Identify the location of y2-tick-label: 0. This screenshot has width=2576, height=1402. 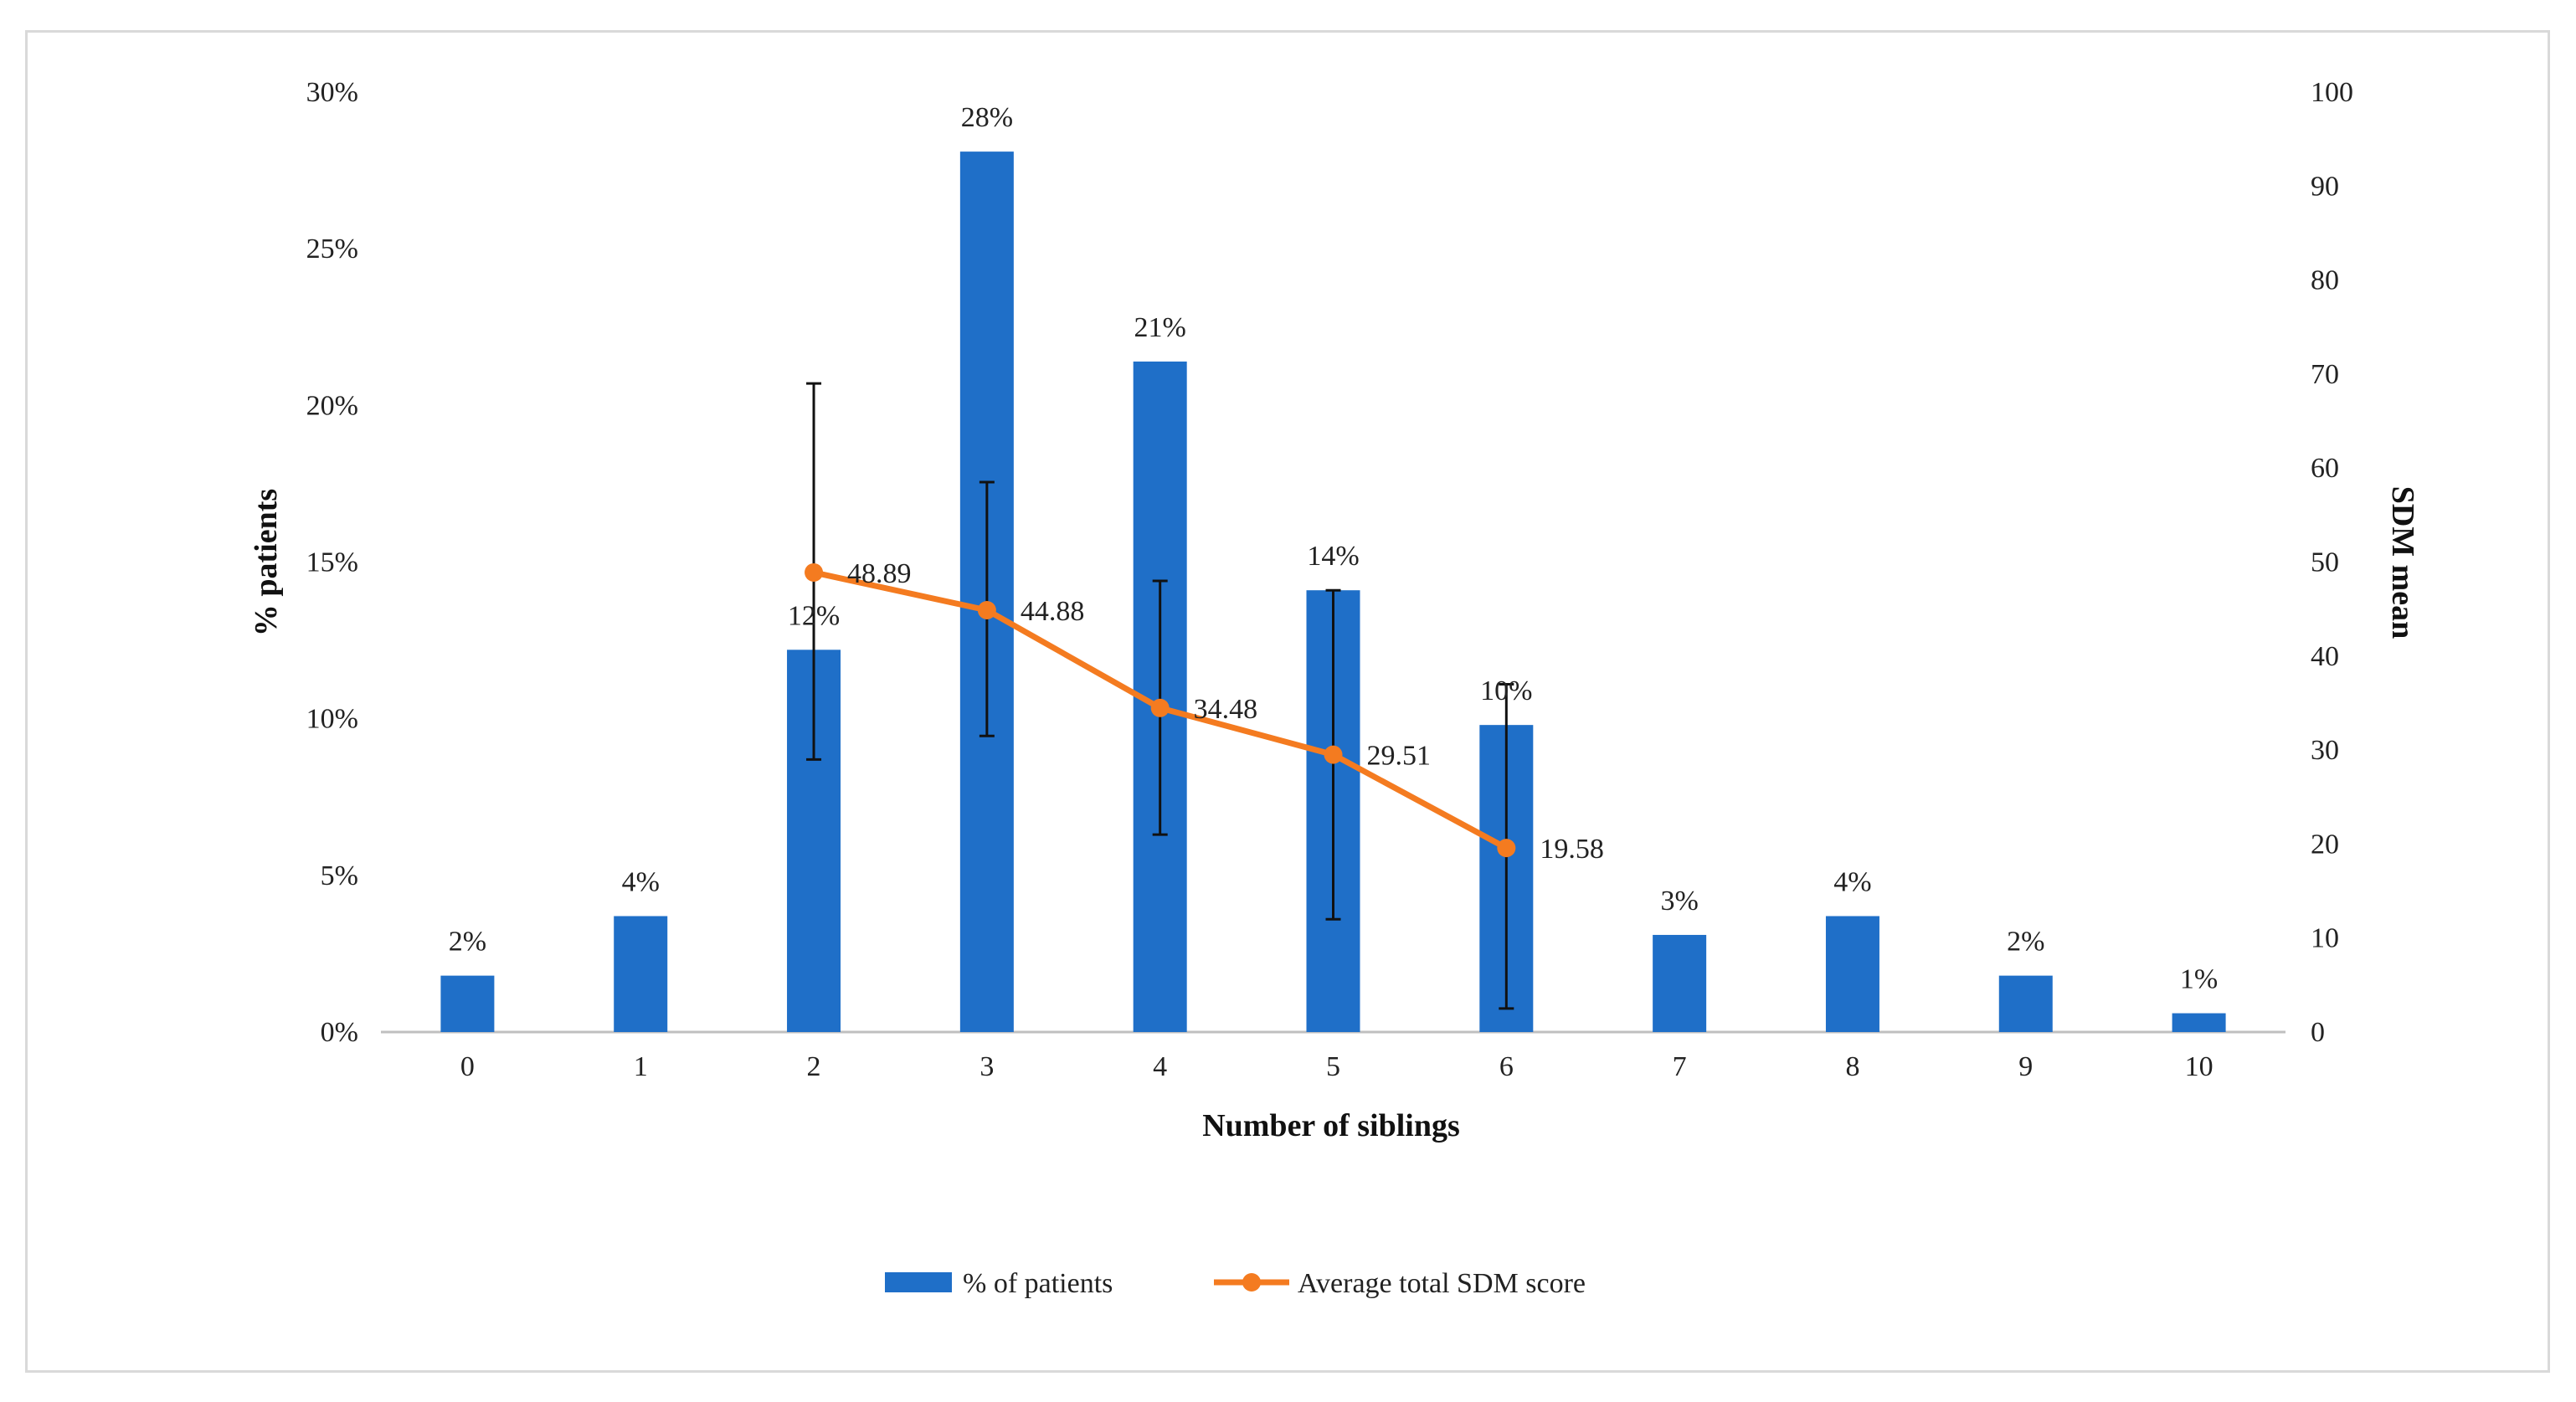
(2318, 1033).